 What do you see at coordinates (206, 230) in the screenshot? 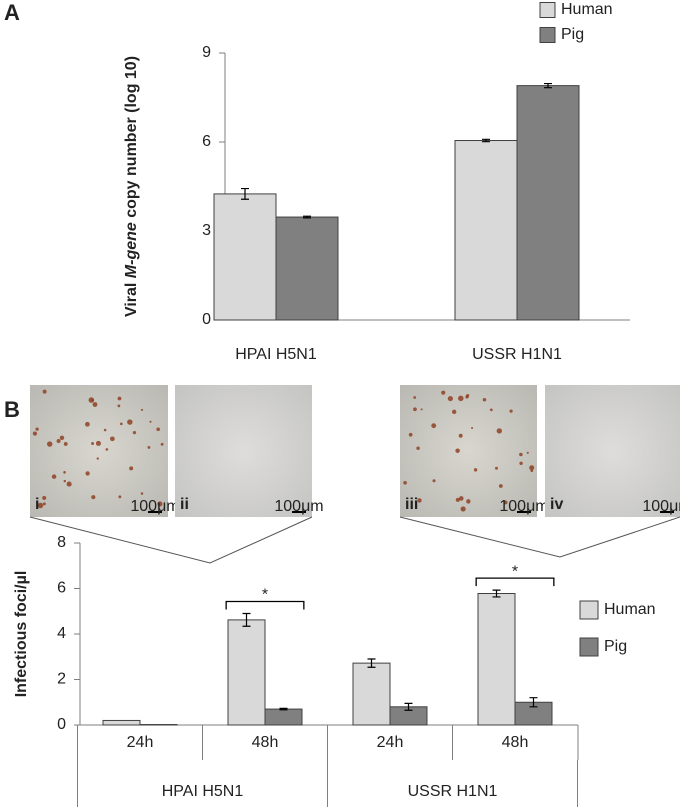
I see `y-tick-label: 3` at bounding box center [206, 230].